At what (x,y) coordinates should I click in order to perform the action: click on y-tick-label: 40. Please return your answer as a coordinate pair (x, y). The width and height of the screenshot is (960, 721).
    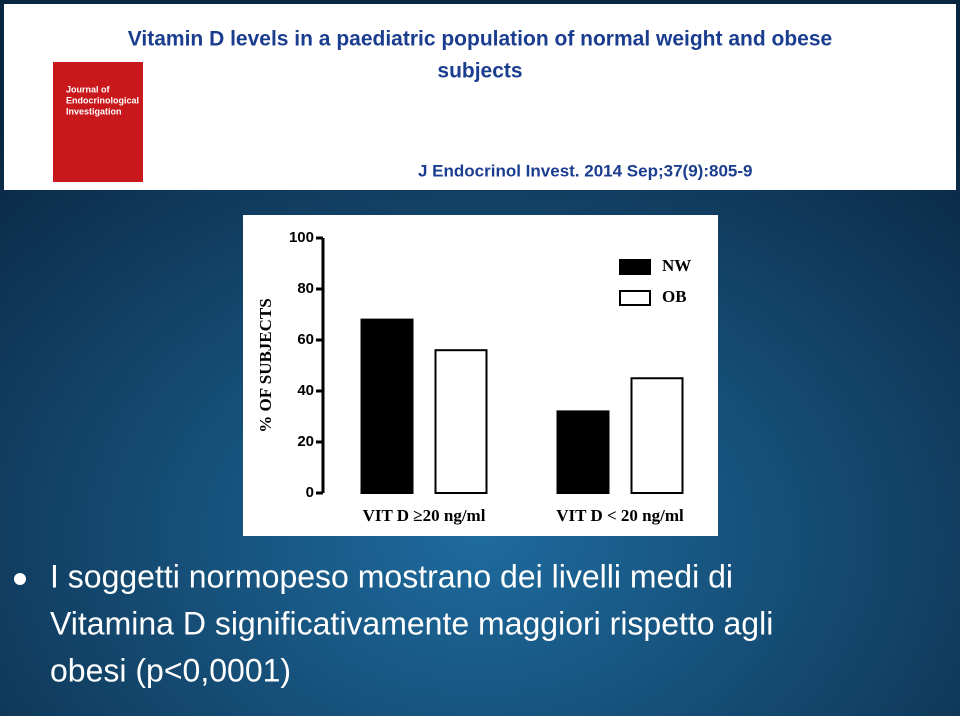
    Looking at the image, I should click on (305, 390).